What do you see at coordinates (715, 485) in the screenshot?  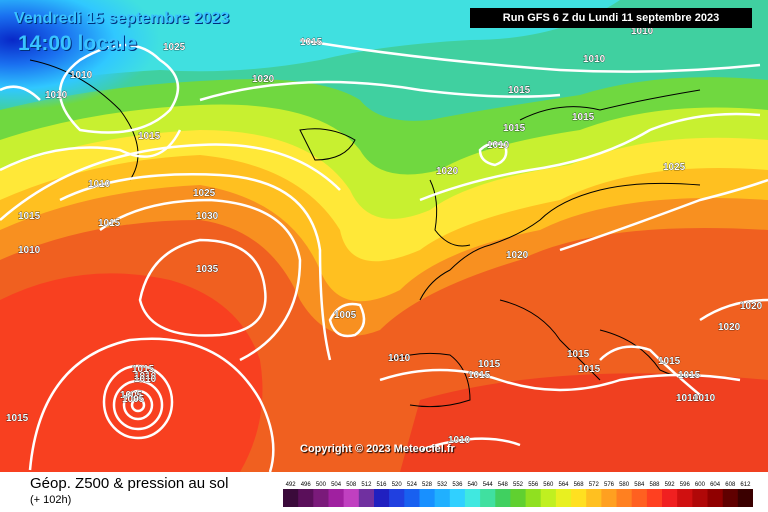 I see `scale-tick-label: 604` at bounding box center [715, 485].